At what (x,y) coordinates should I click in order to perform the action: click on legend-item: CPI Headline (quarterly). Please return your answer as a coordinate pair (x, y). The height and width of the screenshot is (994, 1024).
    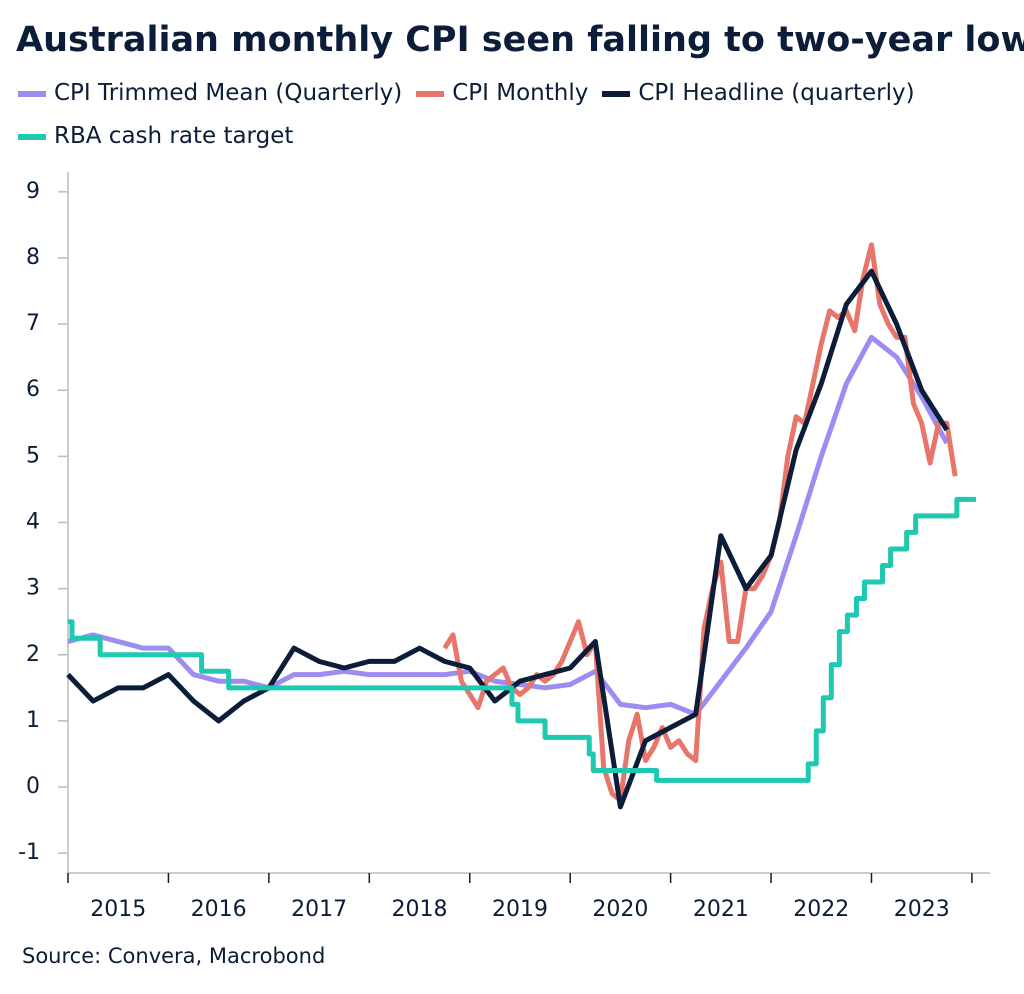
    Looking at the image, I should click on (758, 93).